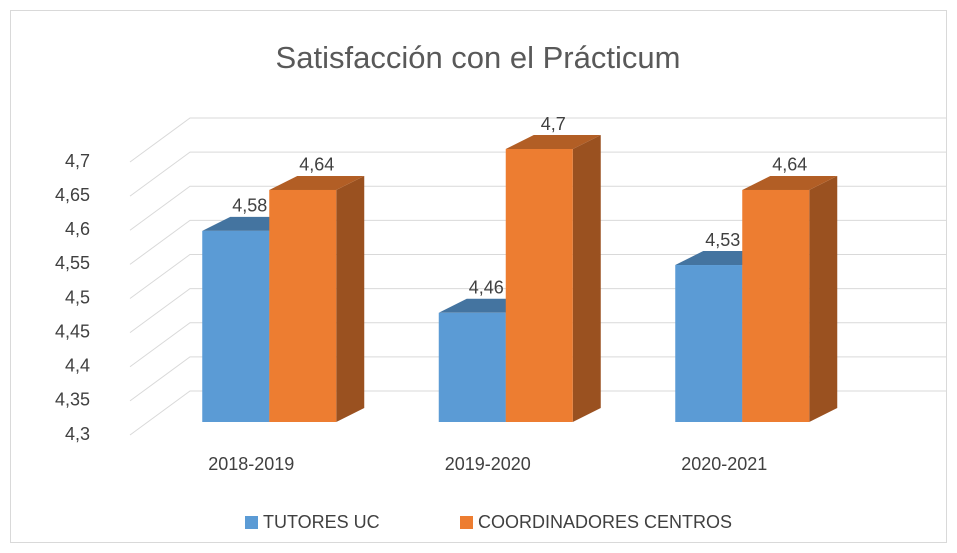 Image resolution: width=957 pixels, height=553 pixels. I want to click on data-label: 4,7, so click(553, 124).